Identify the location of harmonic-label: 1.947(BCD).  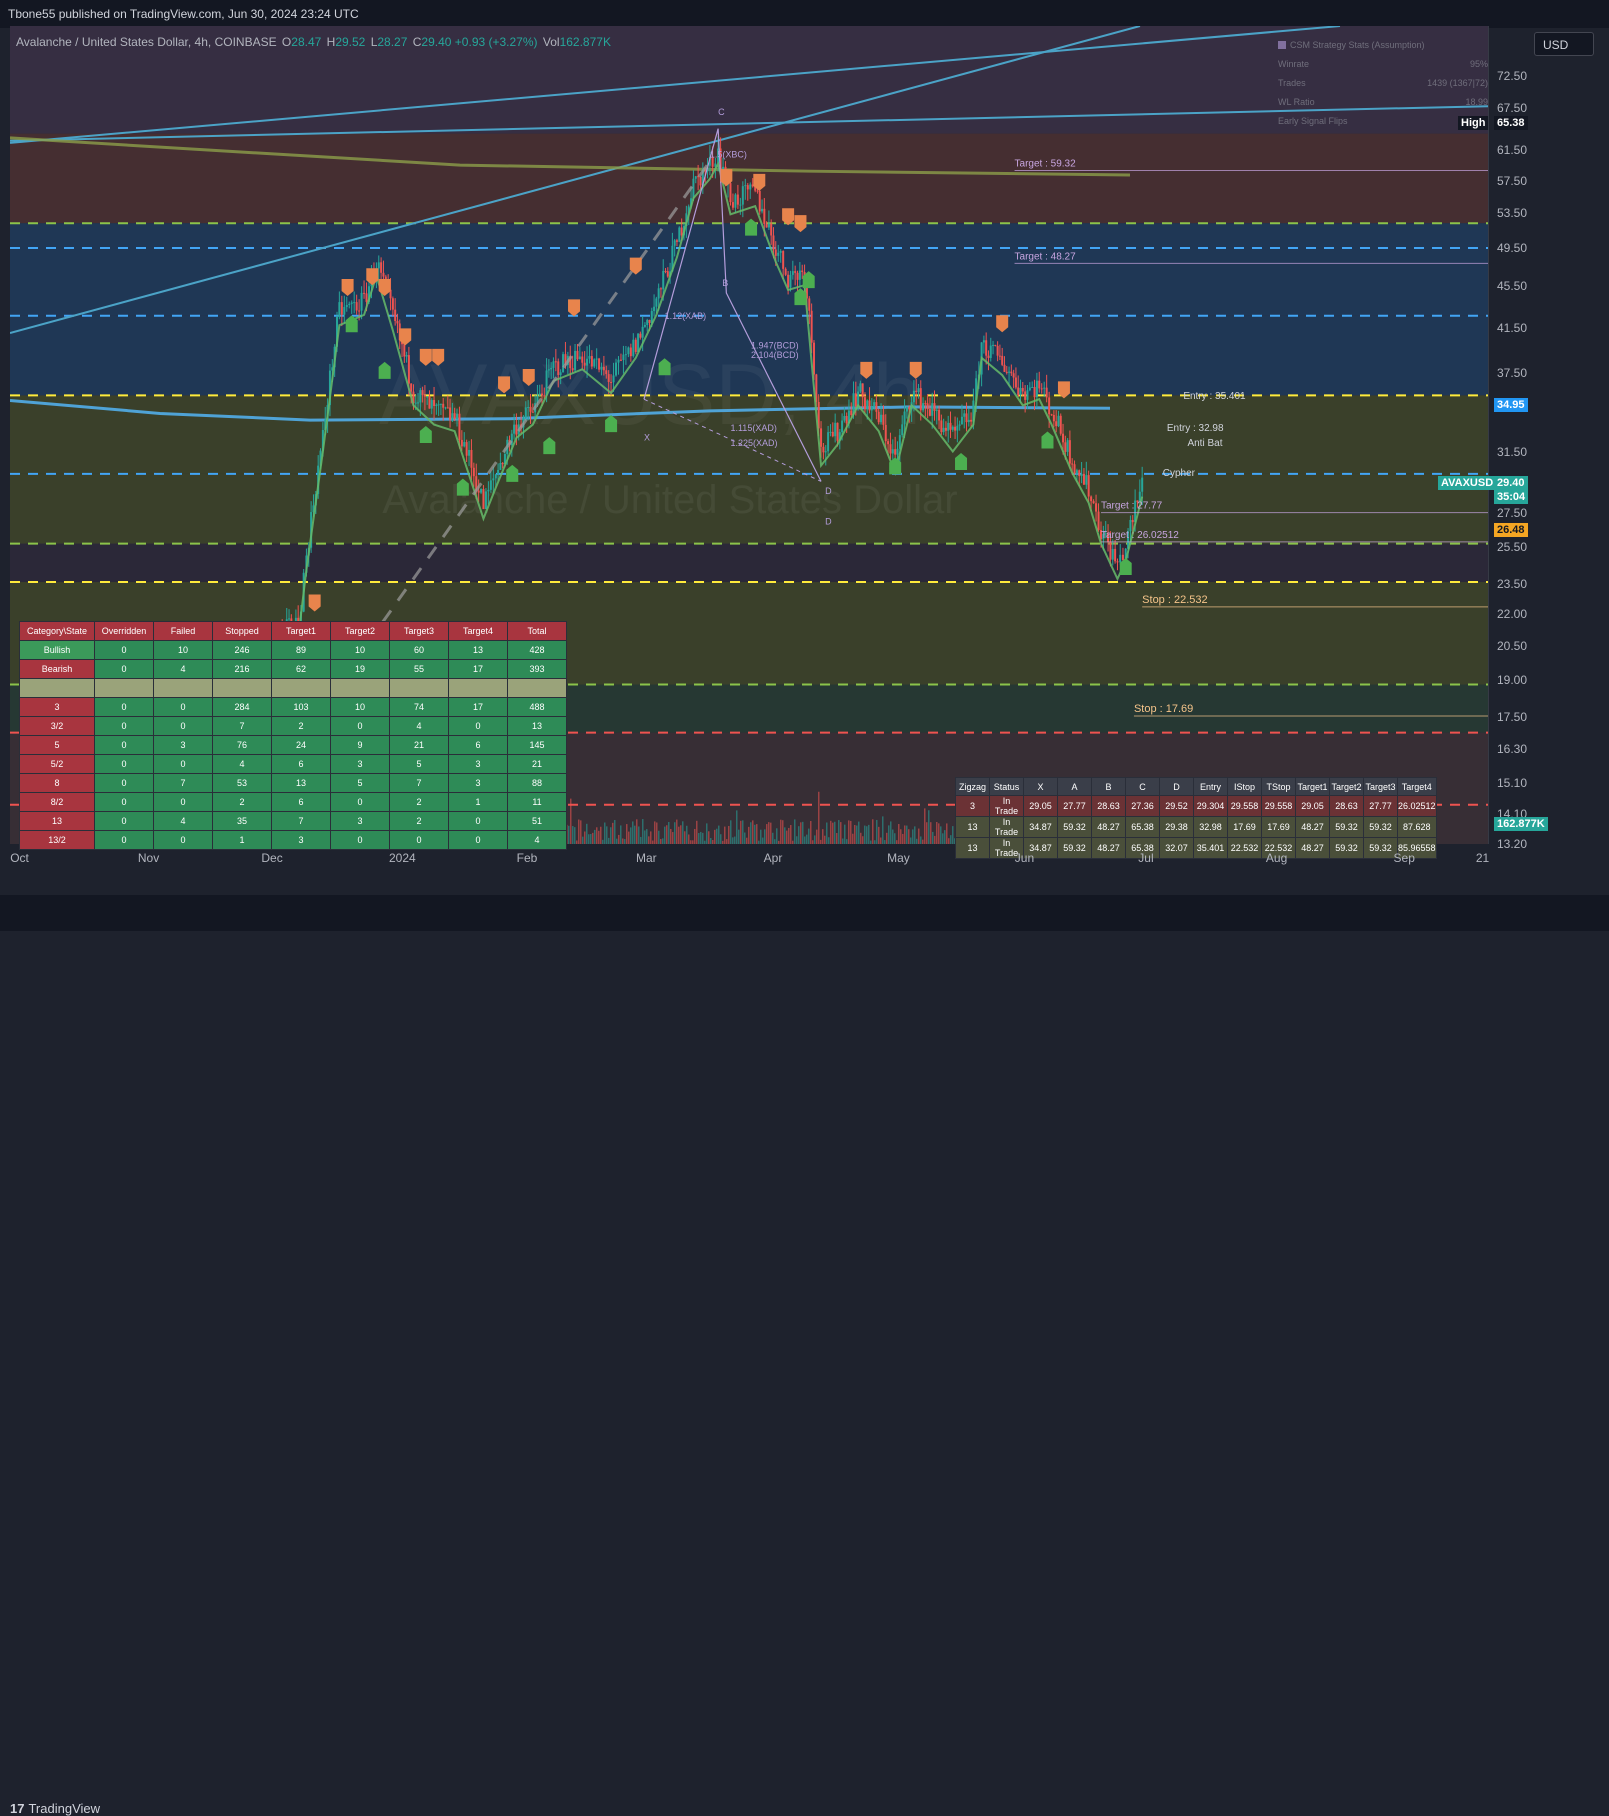
(775, 346).